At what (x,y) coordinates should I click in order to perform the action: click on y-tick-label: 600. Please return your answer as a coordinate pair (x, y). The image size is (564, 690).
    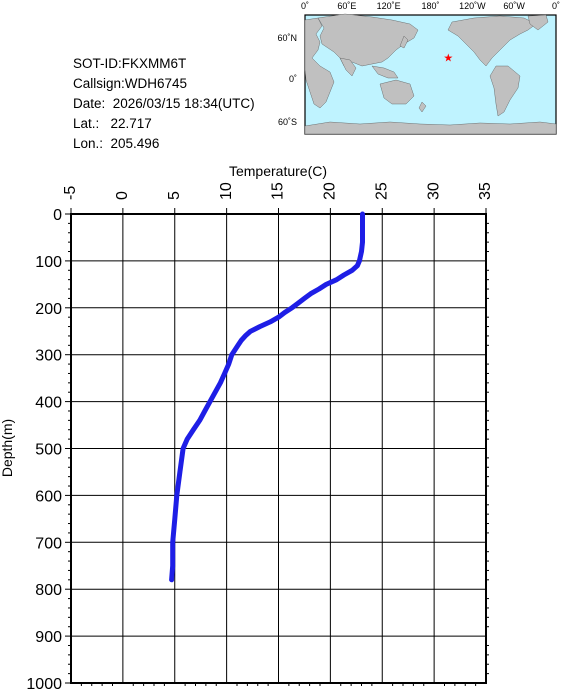
    Looking at the image, I should click on (48, 496).